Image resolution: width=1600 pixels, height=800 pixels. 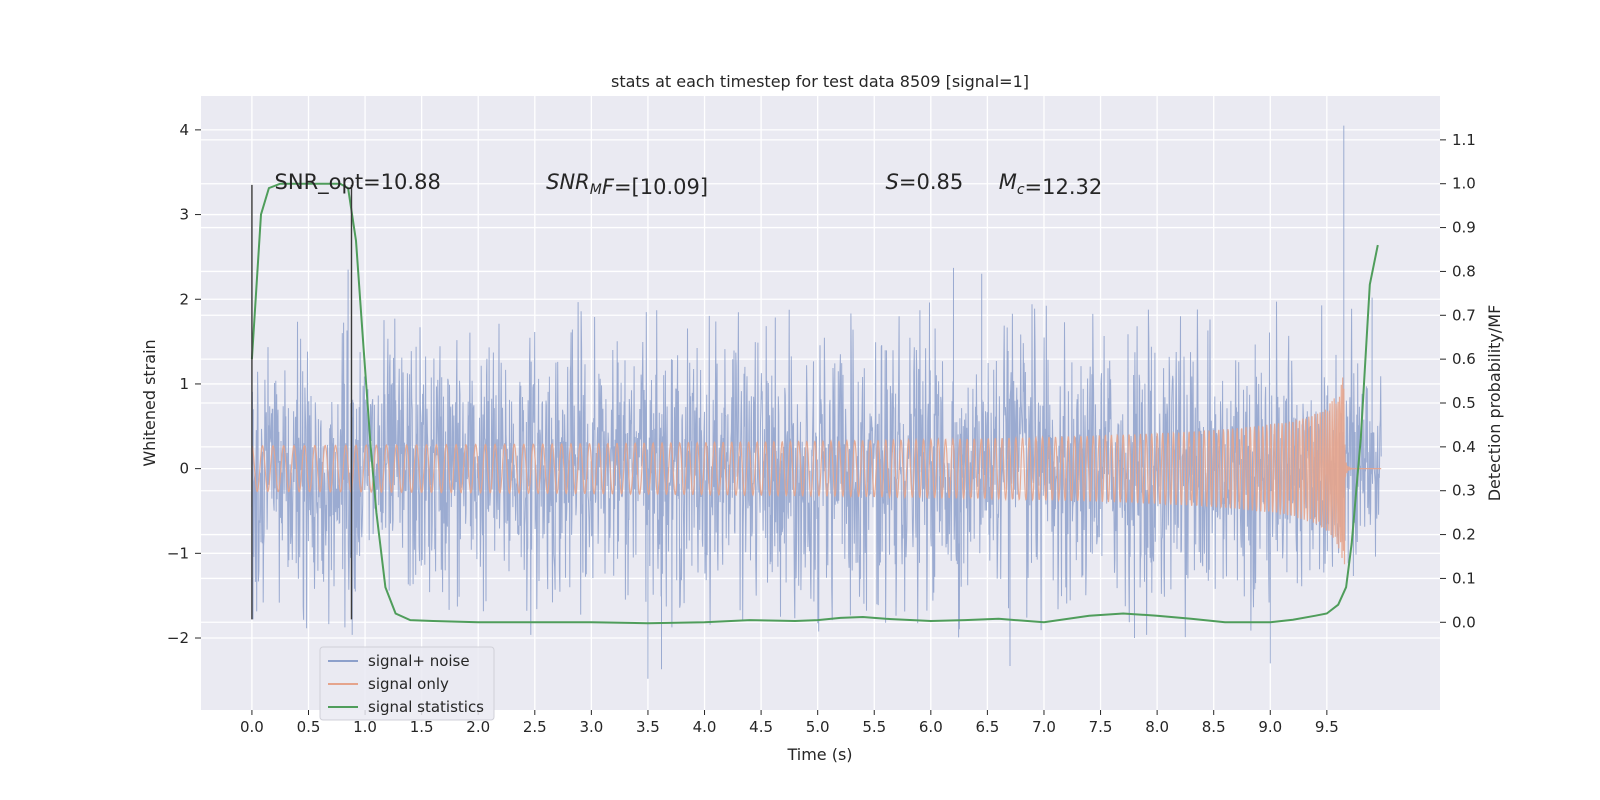 What do you see at coordinates (184, 469) in the screenshot?
I see `y-tick-label: 0` at bounding box center [184, 469].